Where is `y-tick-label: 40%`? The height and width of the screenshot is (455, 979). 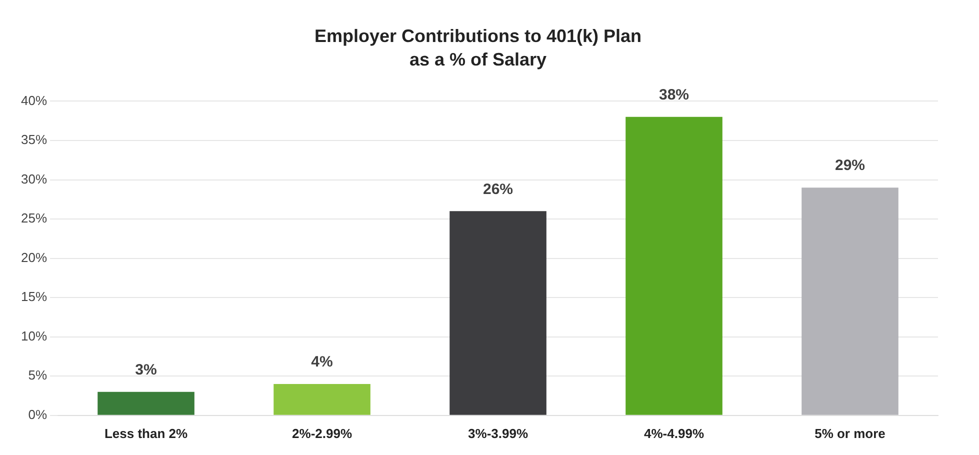 y-tick-label: 40% is located at coordinates (34, 100).